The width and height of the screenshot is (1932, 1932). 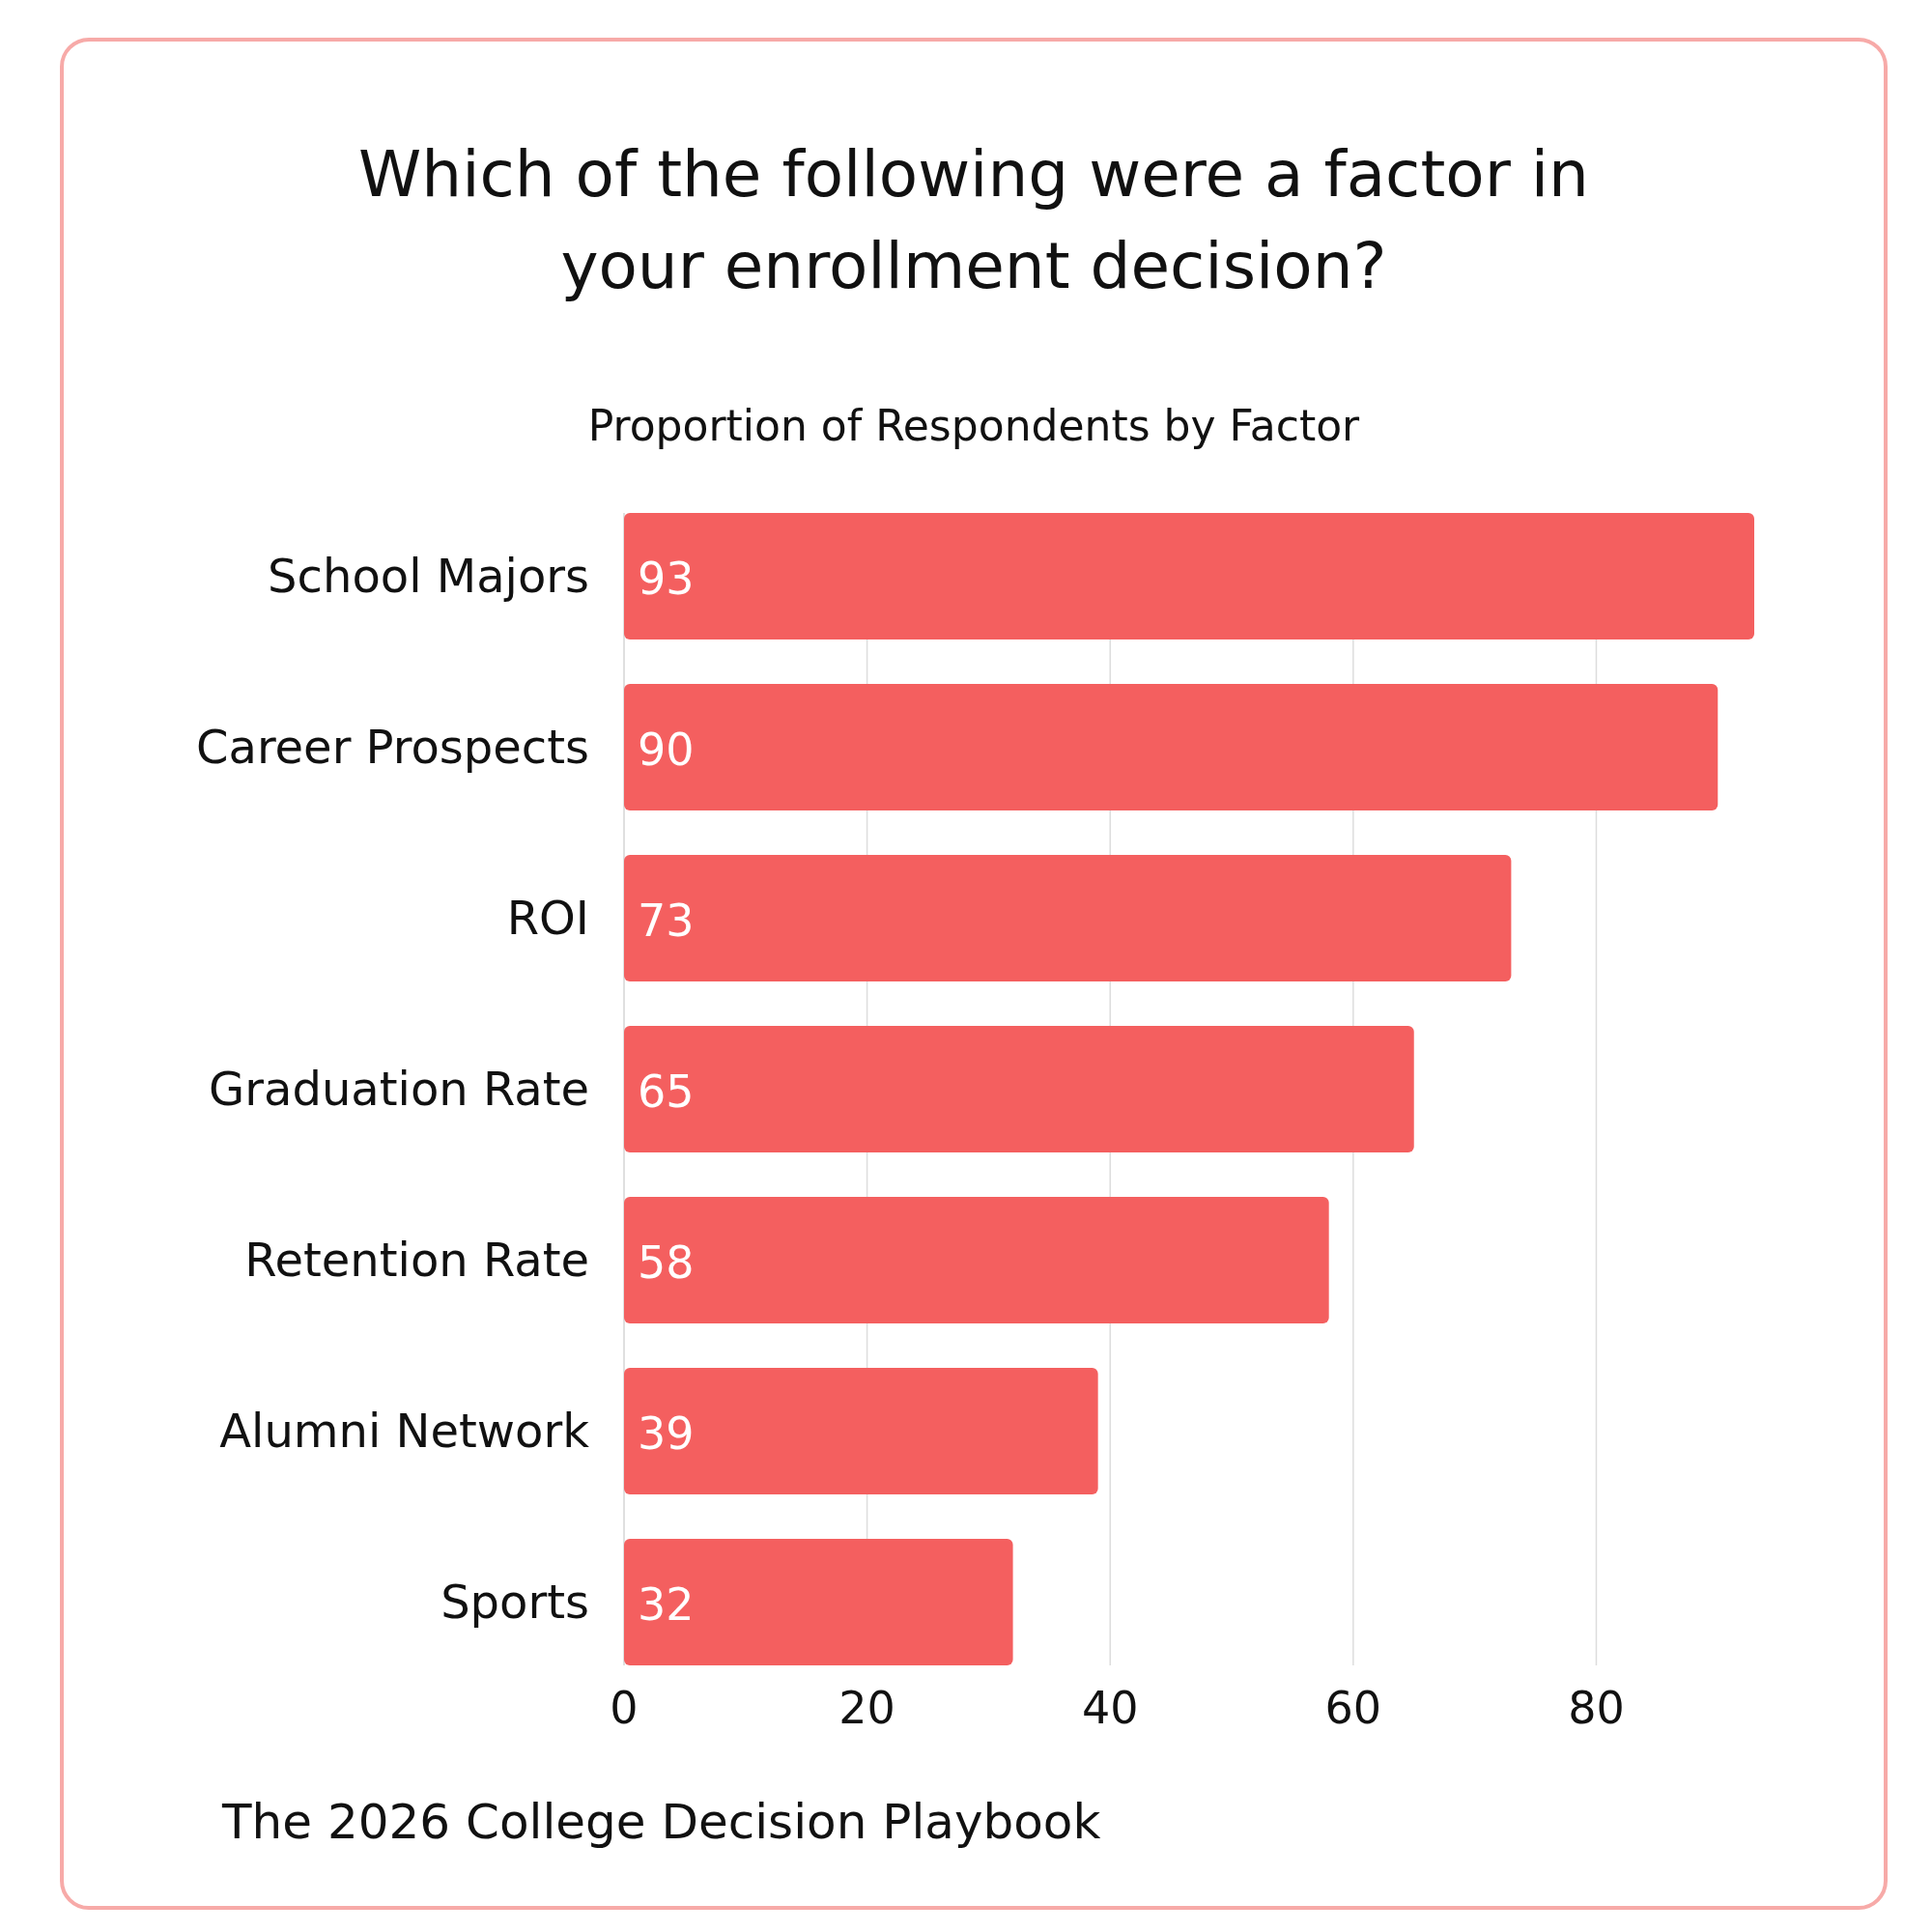 I want to click on data-label: 73, so click(x=666, y=920).